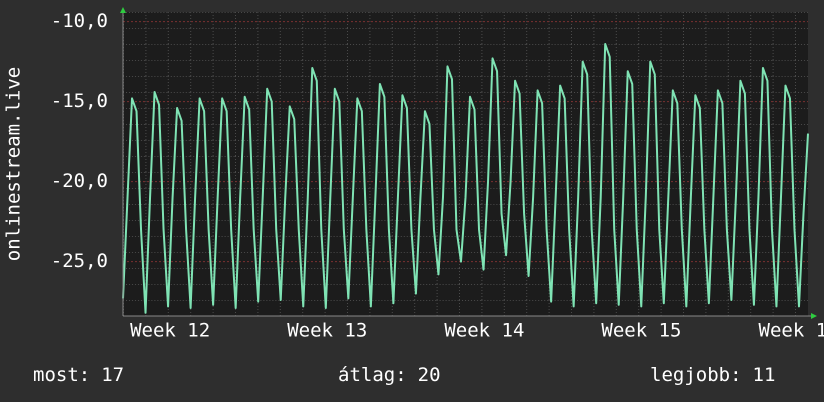 The image size is (824, 402). What do you see at coordinates (79, 21) in the screenshot?
I see `y-tick-label: -10,0` at bounding box center [79, 21].